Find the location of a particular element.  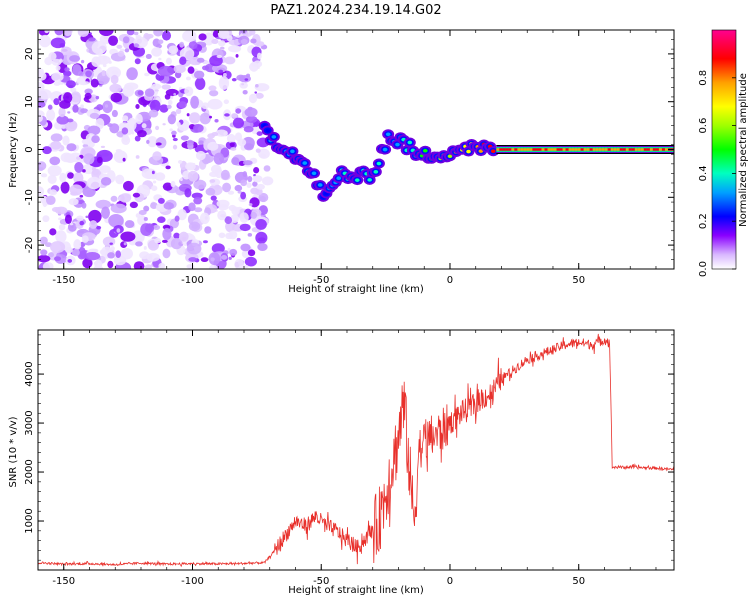

x-tick-label: 0 is located at coordinates (450, 280).